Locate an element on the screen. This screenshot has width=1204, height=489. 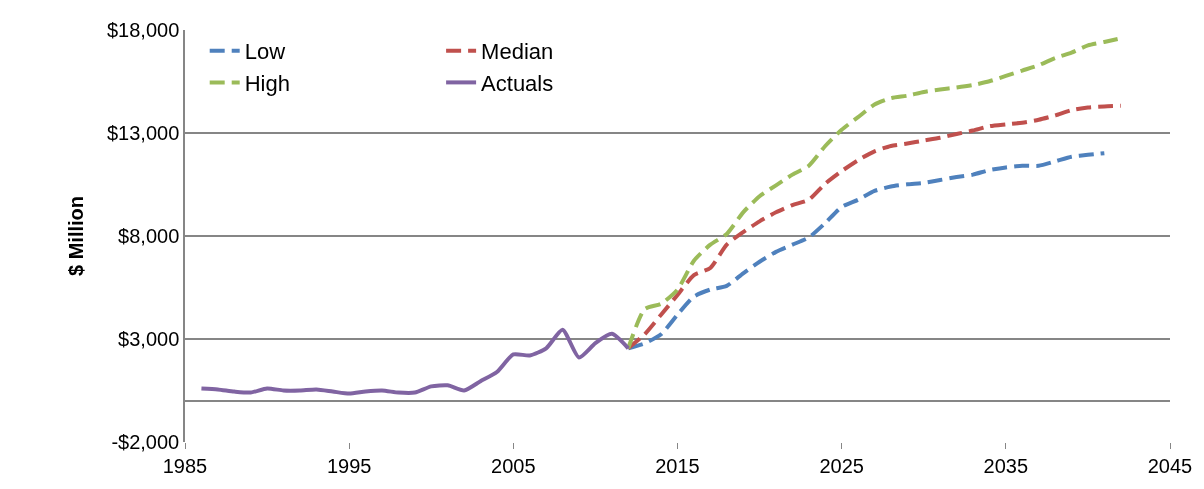
y-axis-title: $ Million is located at coordinates (75, 236).